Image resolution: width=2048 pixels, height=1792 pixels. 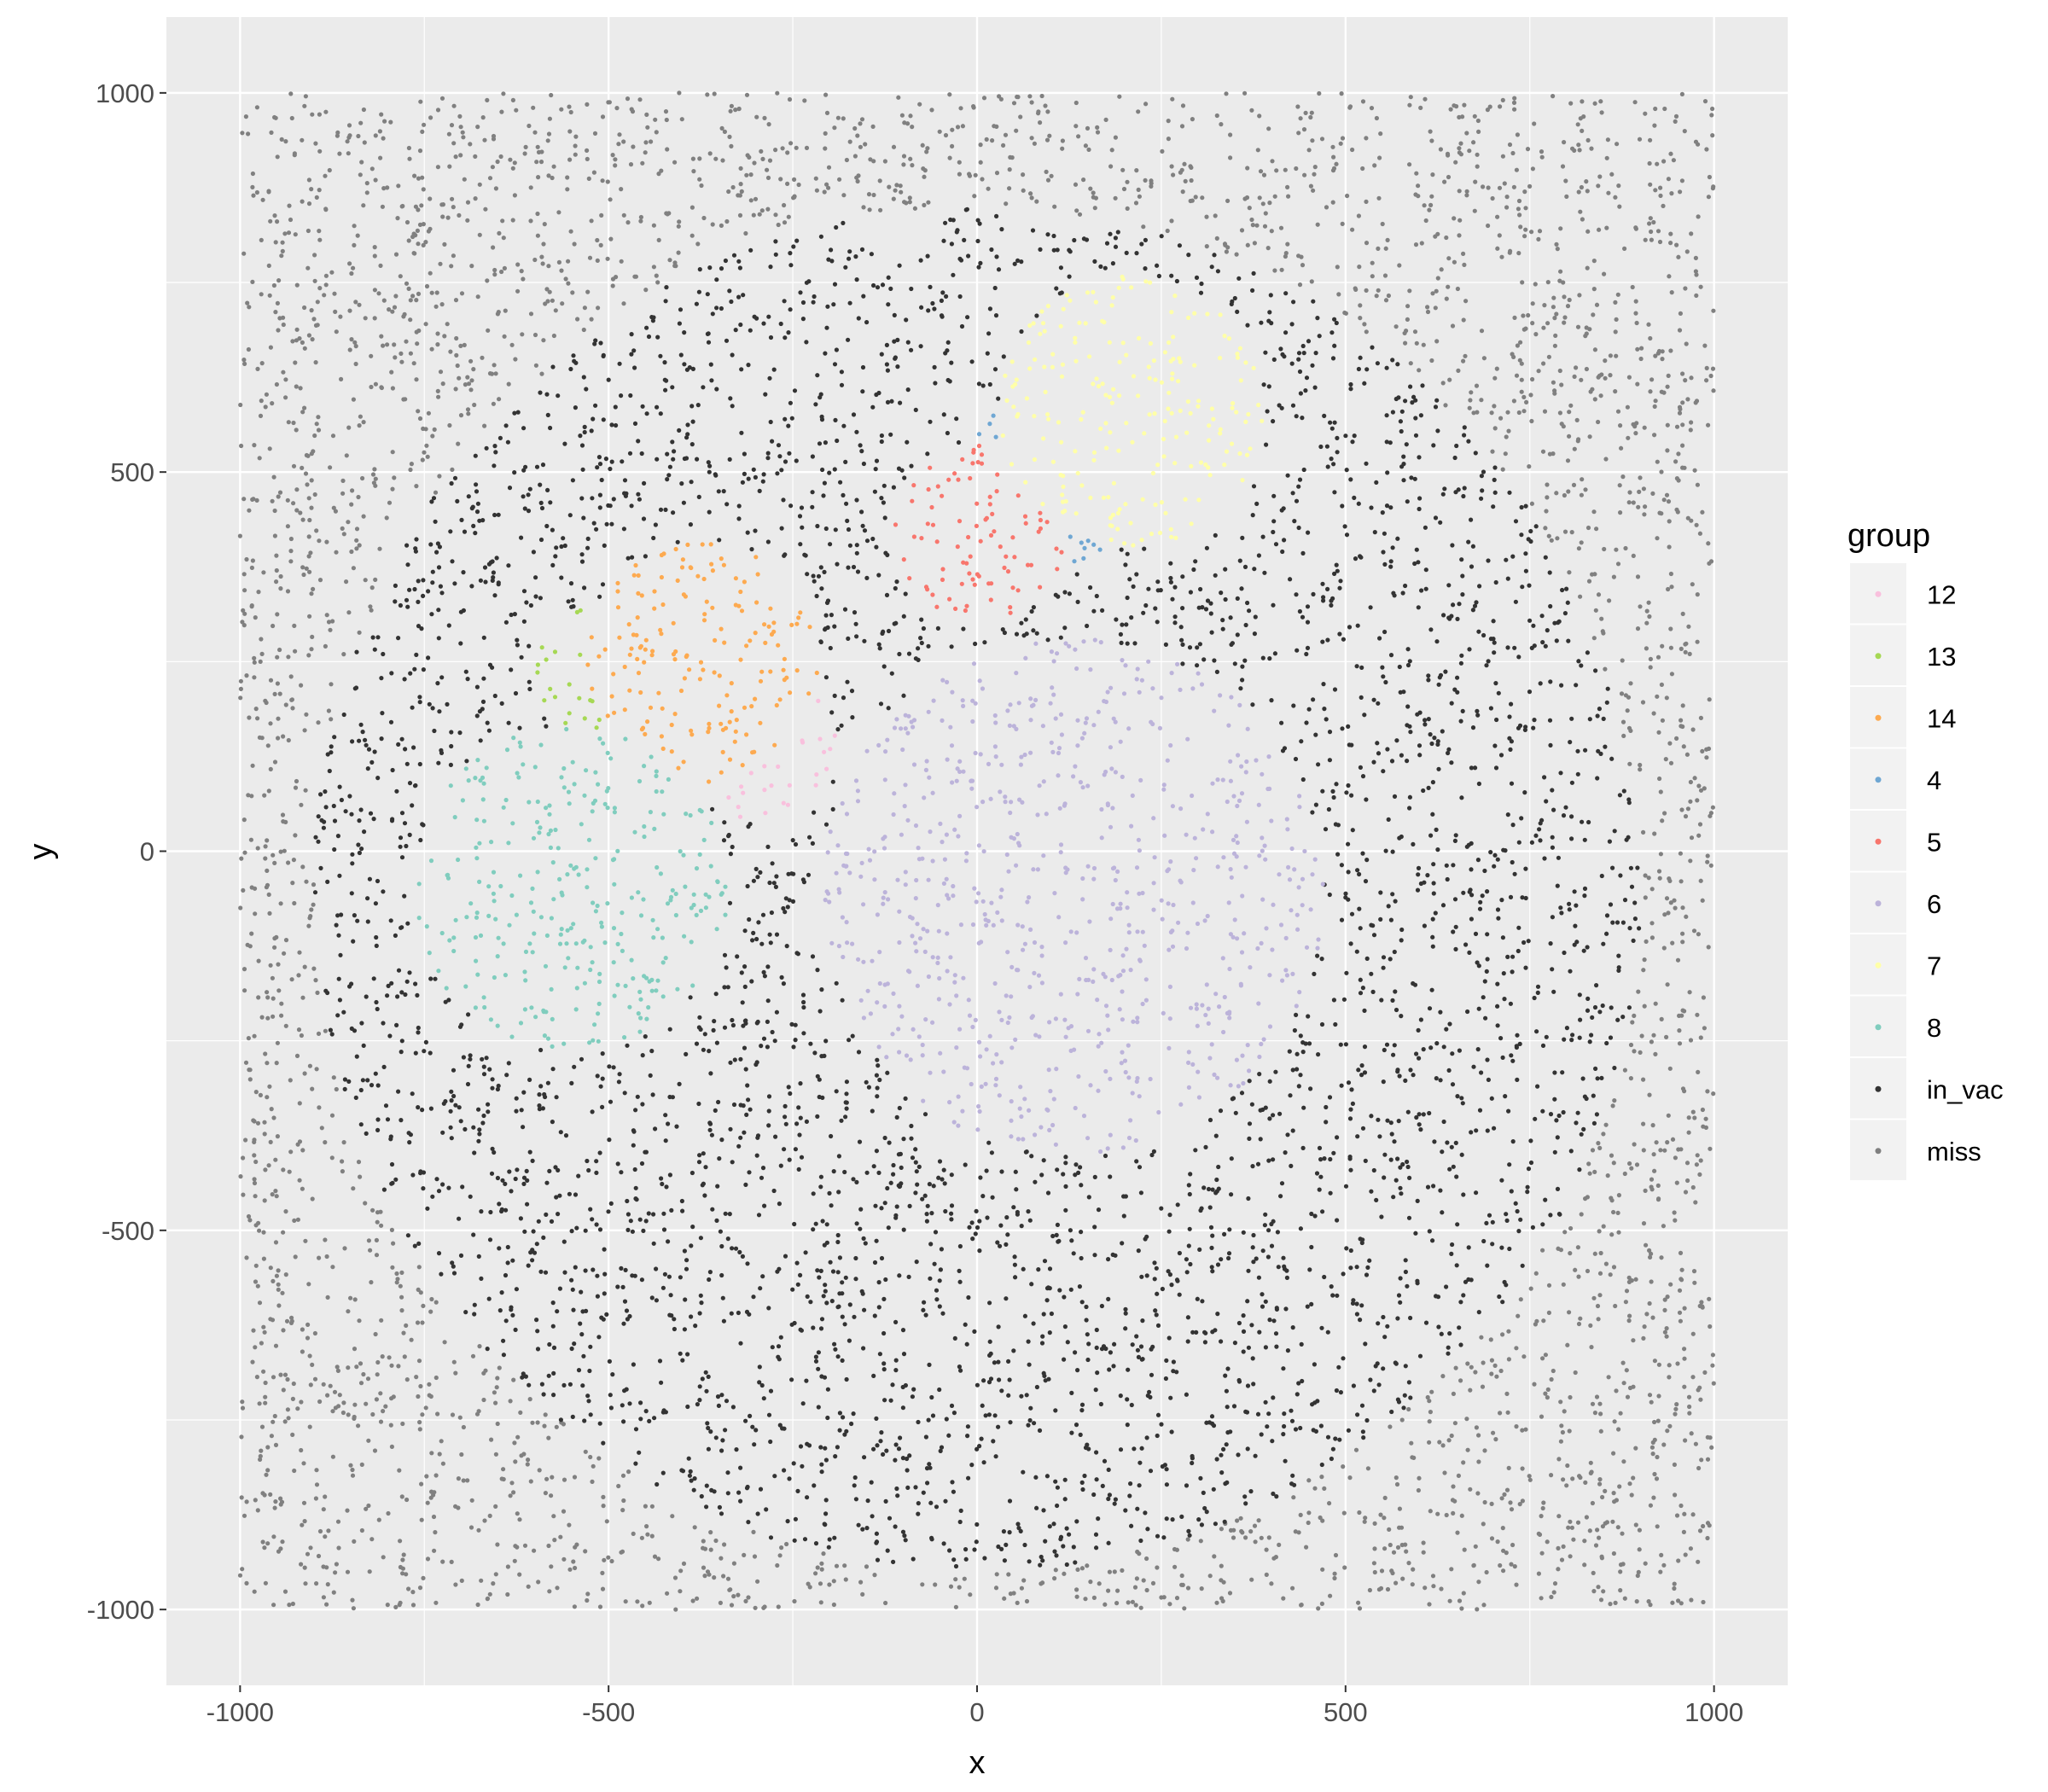 What do you see at coordinates (1889, 536) in the screenshot?
I see `legend-title: group` at bounding box center [1889, 536].